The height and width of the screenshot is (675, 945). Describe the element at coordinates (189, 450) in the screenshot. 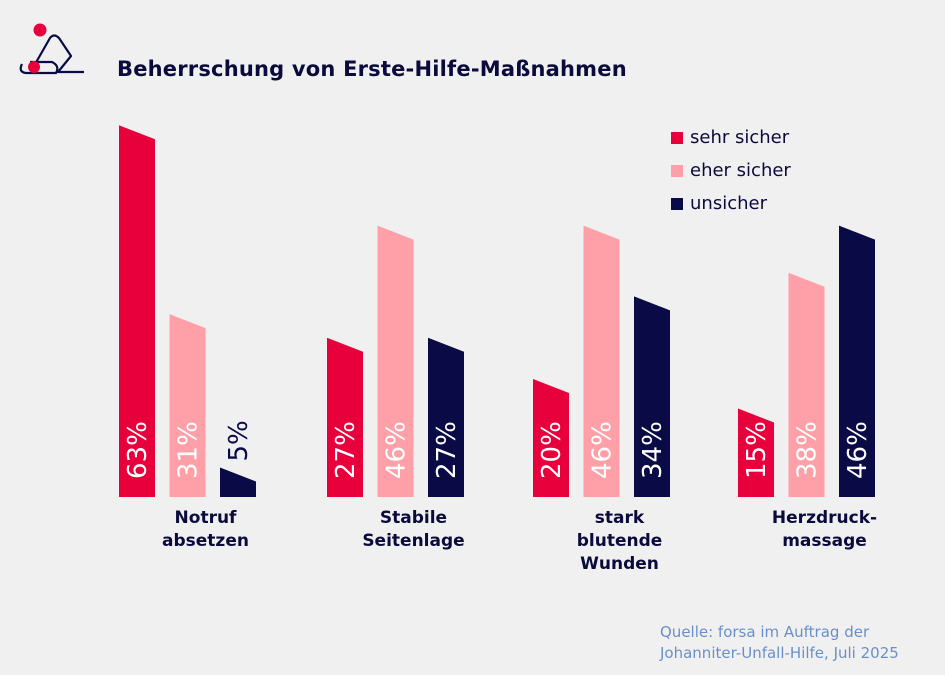

I see `data-label: 31%` at that location.